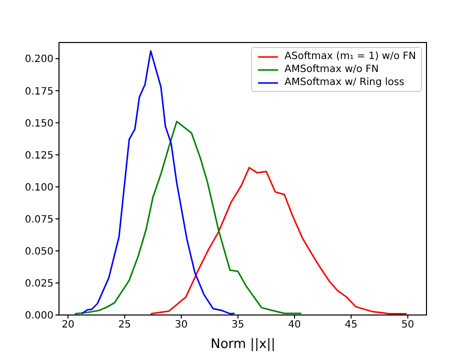 The image size is (474, 354). What do you see at coordinates (344, 82) in the screenshot?
I see `legend-label: AMSoftmax w/ Ring loss` at bounding box center [344, 82].